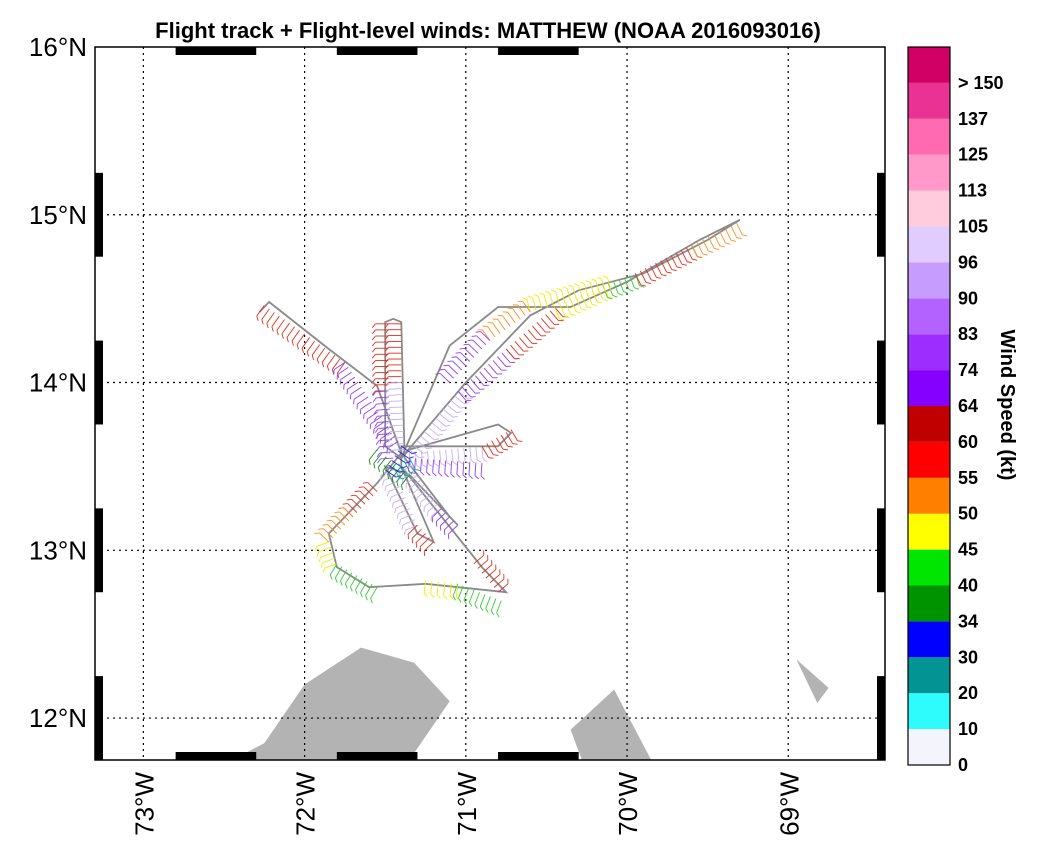 This screenshot has width=1037, height=863. What do you see at coordinates (968, 406) in the screenshot?
I see `colorbar-tick-label: 64` at bounding box center [968, 406].